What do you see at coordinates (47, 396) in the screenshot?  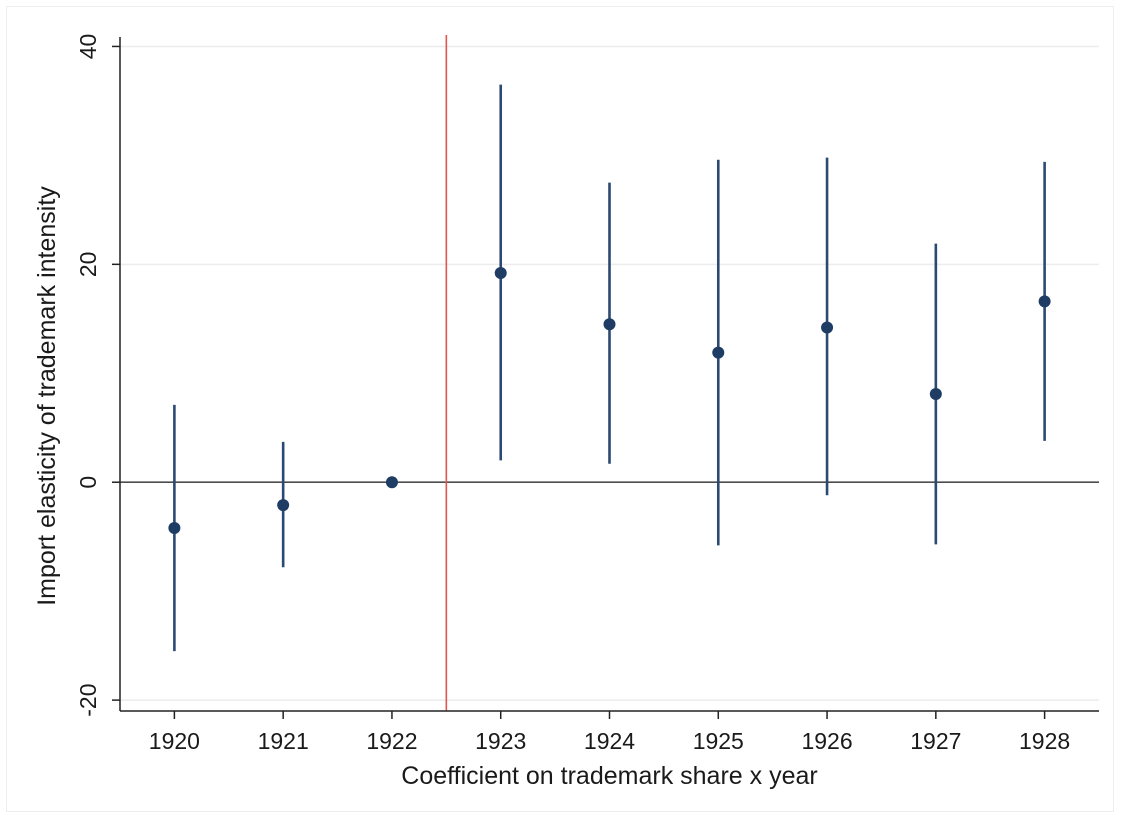 I see `y-axis-title: Import elasticity of trademark intensity` at bounding box center [47, 396].